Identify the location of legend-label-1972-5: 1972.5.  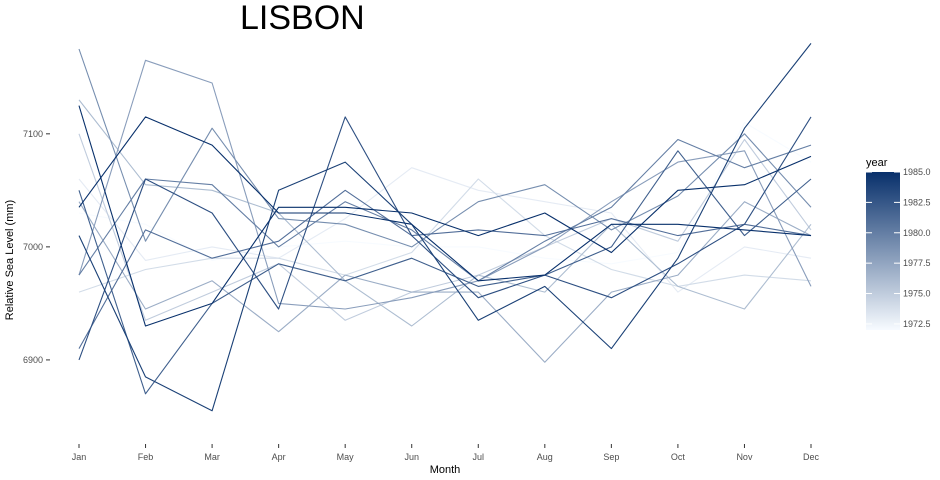
(917, 324).